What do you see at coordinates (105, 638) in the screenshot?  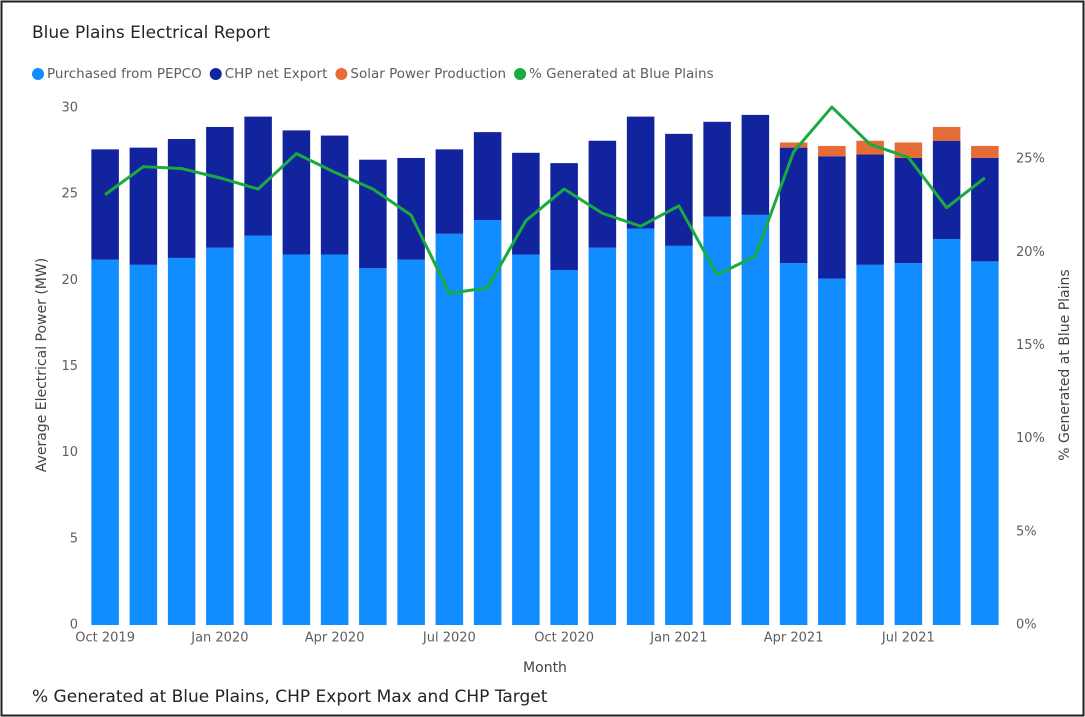 I see `x-tick-label: Oct 2019` at bounding box center [105, 638].